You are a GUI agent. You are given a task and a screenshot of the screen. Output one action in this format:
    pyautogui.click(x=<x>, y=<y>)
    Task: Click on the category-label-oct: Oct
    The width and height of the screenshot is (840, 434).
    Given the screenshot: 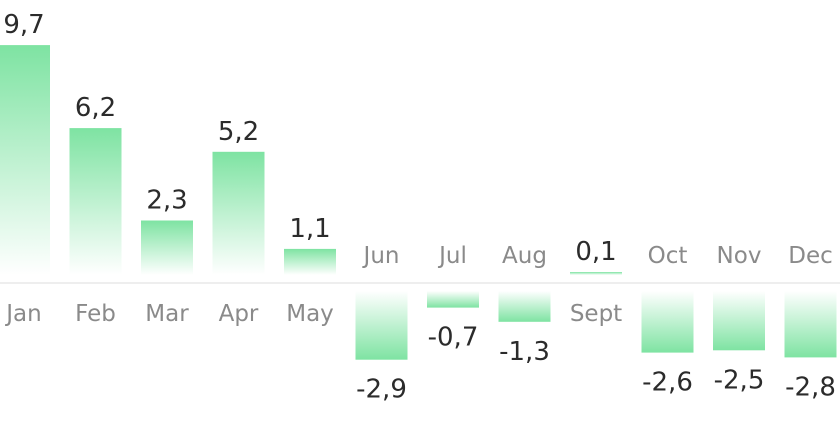 What is the action you would take?
    pyautogui.click(x=668, y=256)
    